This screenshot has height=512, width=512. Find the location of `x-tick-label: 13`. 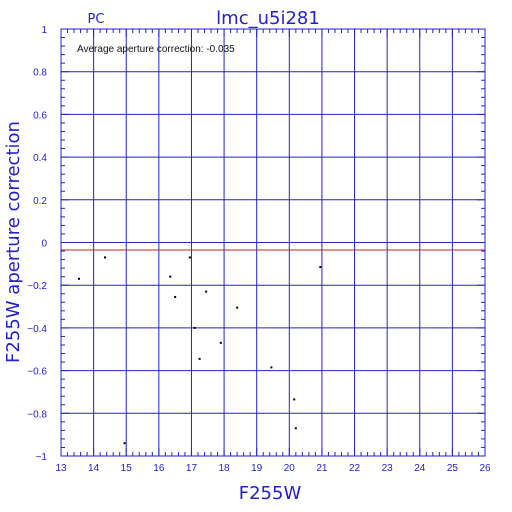

x-tick-label: 13 is located at coordinates (61, 468).